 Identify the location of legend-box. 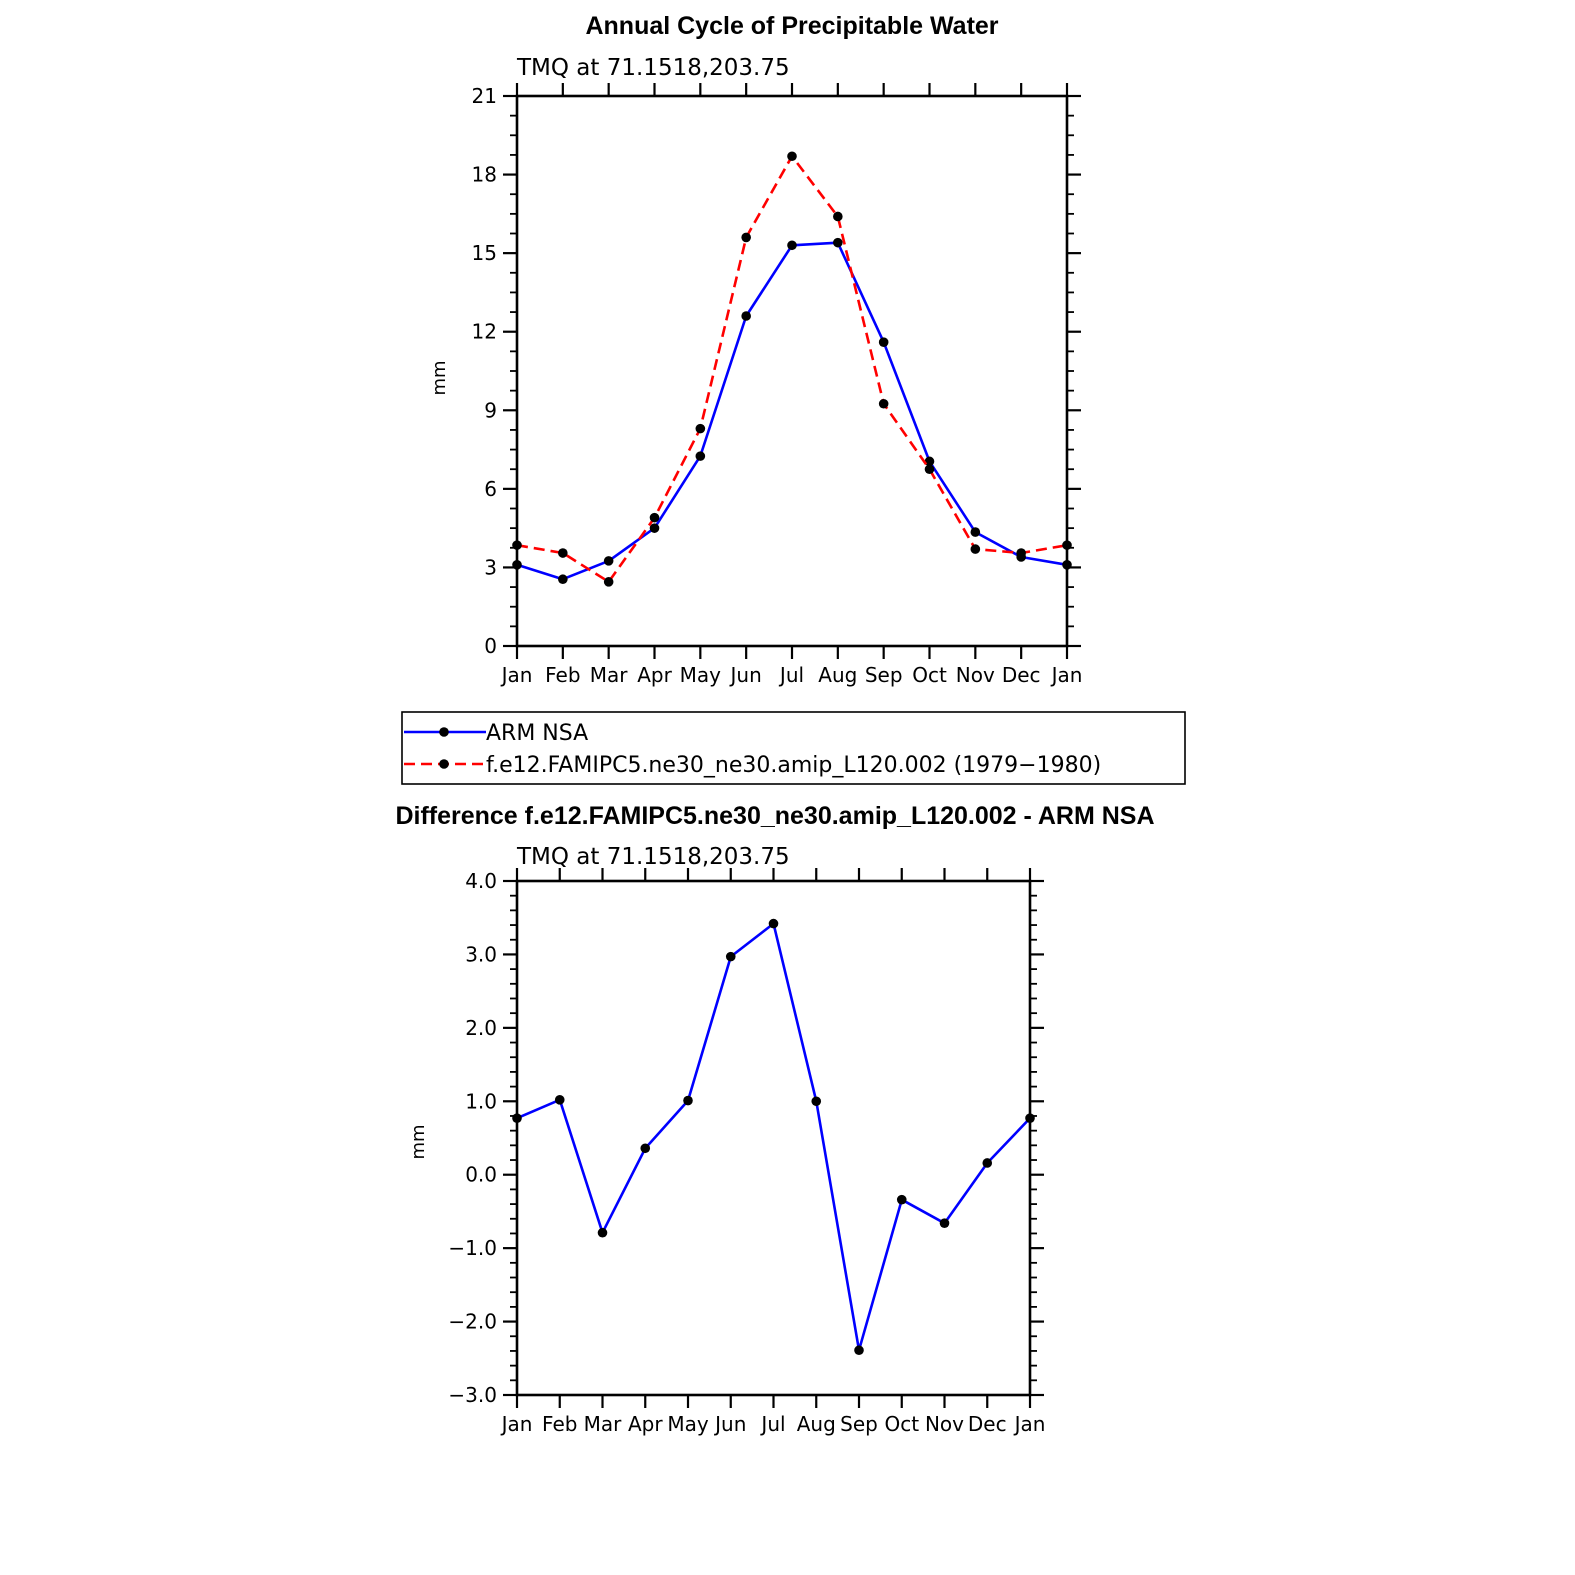
(793, 748).